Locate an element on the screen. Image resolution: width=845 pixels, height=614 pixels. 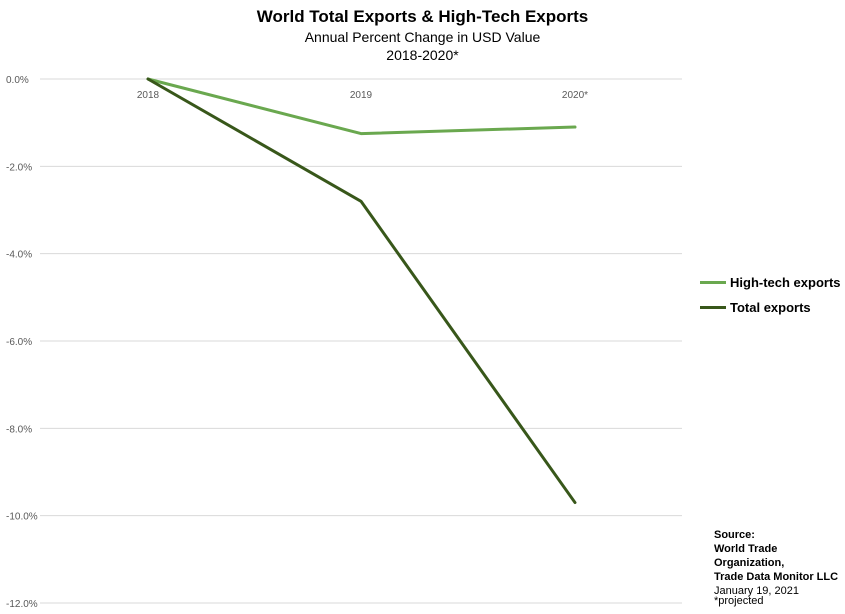
legend-swatch-high-tech is located at coordinates (713, 282).